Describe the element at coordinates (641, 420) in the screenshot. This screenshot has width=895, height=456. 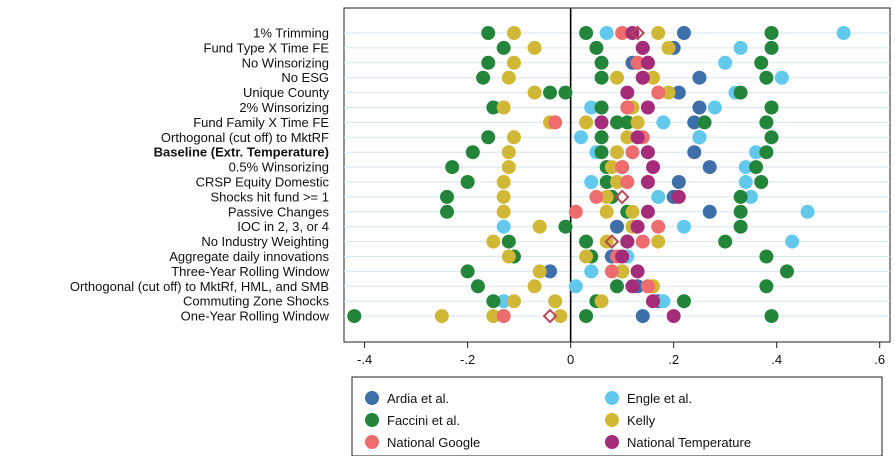
I see `legend-label-kelly: Kelly` at that location.